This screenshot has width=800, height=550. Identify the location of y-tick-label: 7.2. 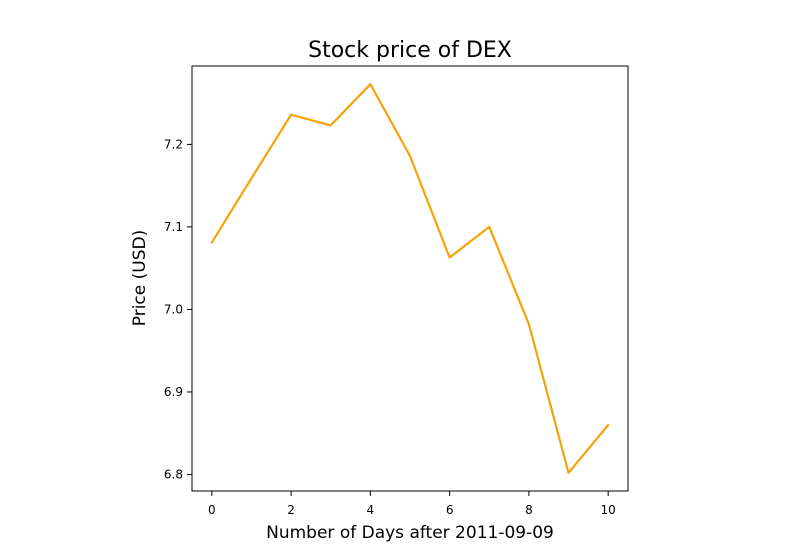
(173, 144).